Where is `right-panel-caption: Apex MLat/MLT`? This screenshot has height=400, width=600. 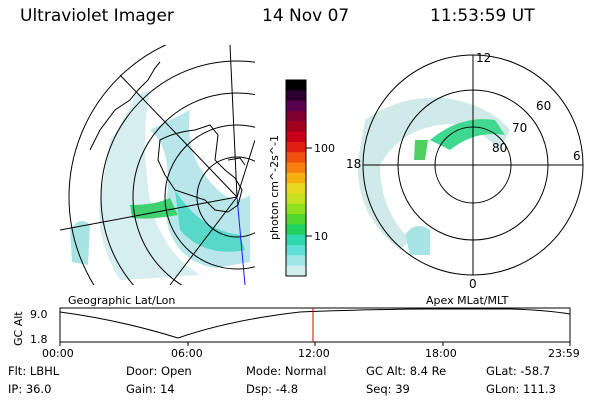
right-panel-caption: Apex MLat/MLT is located at coordinates (467, 300).